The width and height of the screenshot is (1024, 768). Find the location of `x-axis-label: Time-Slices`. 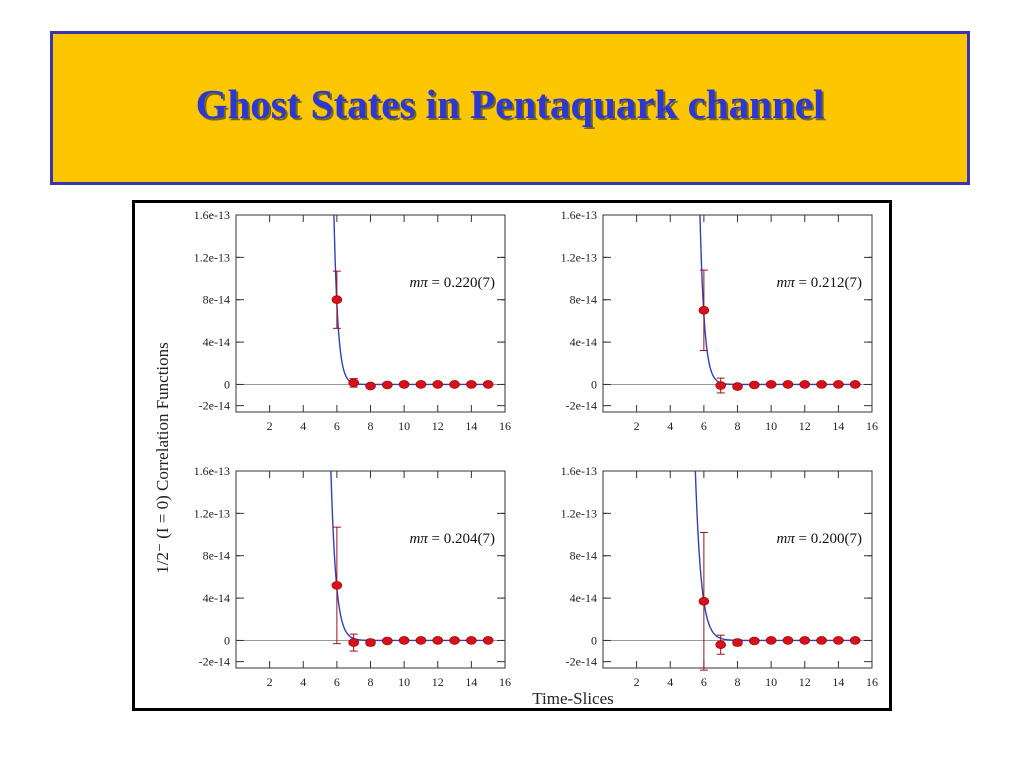

x-axis-label: Time-Slices is located at coordinates (573, 698).